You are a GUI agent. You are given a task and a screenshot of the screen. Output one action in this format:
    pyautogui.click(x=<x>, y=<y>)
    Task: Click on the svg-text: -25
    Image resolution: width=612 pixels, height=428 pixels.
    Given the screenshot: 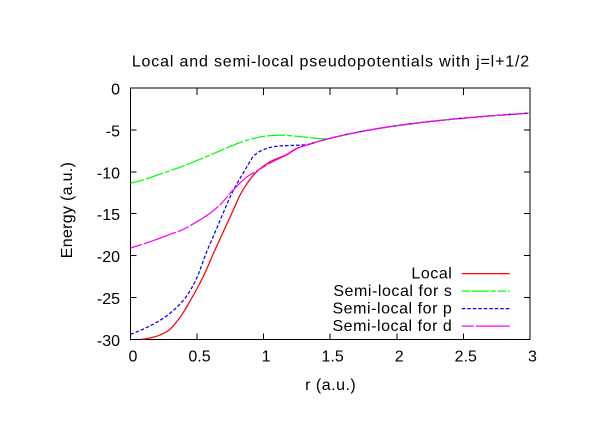 What is the action you would take?
    pyautogui.click(x=108, y=299)
    